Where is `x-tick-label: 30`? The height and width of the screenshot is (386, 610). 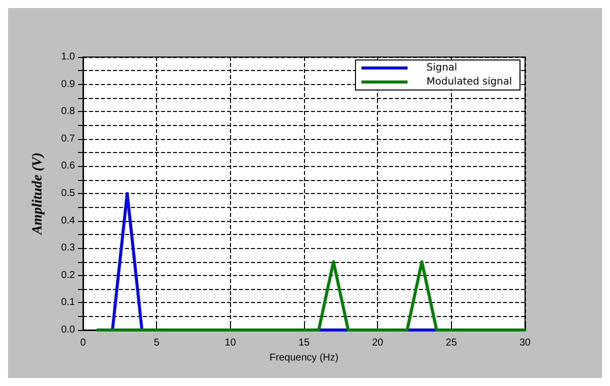 x-tick-label: 30 is located at coordinates (525, 343).